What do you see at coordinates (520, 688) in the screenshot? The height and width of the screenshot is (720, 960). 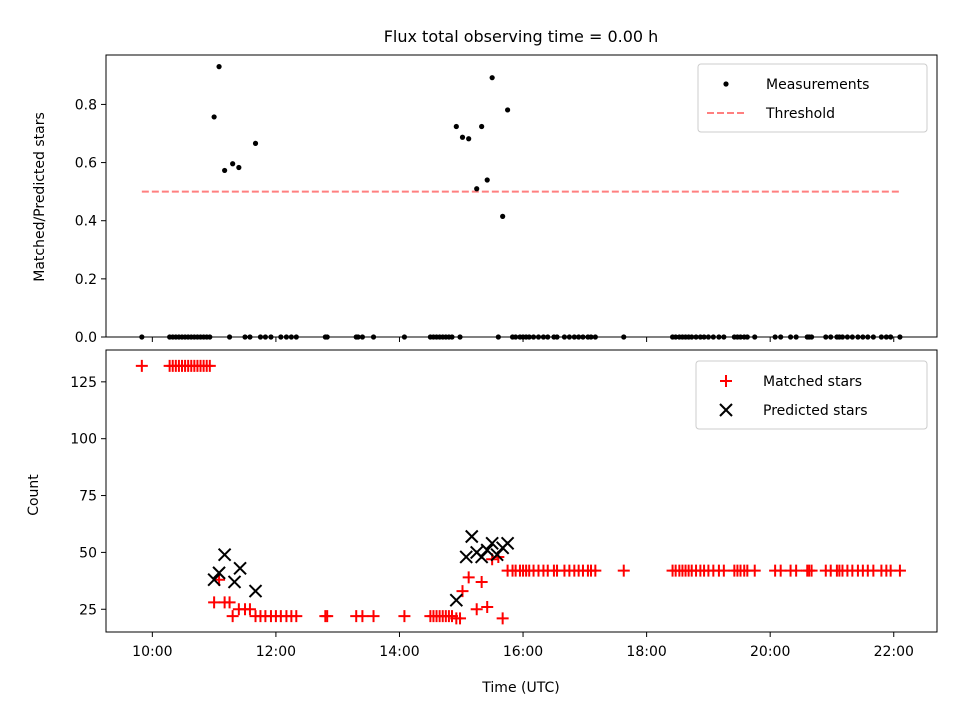 I see `bottom-x-axis-label: Time (UTC)` at bounding box center [520, 688].